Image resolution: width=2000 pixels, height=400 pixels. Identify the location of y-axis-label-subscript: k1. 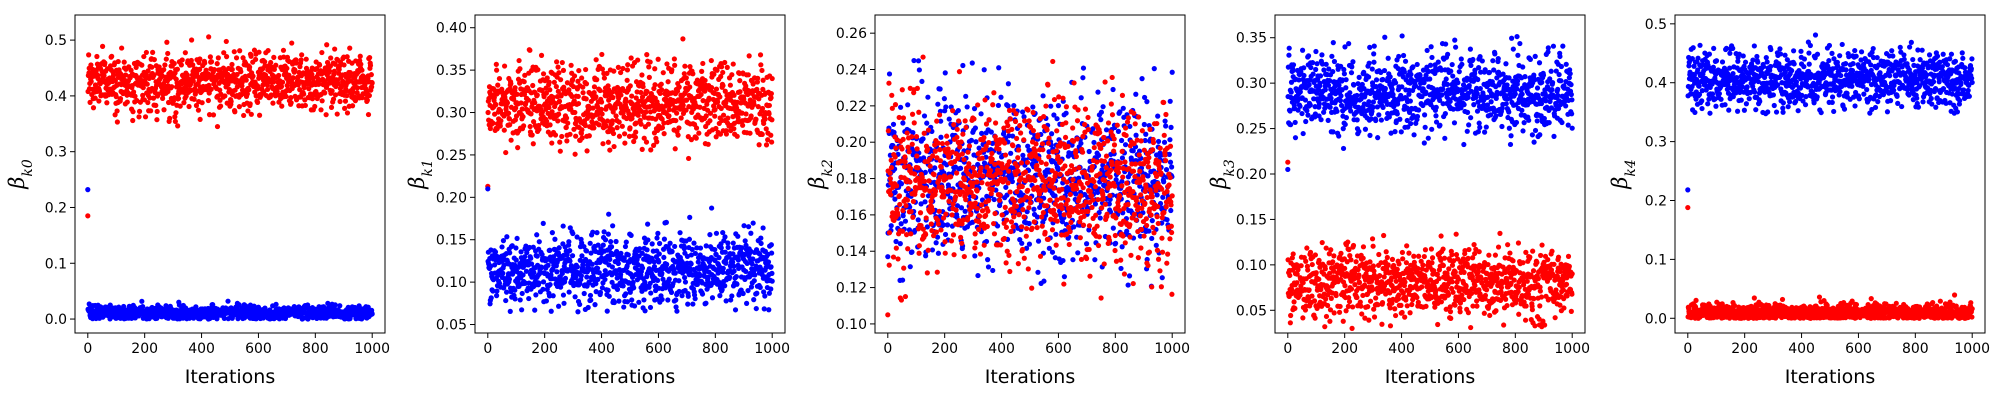
(428, 167).